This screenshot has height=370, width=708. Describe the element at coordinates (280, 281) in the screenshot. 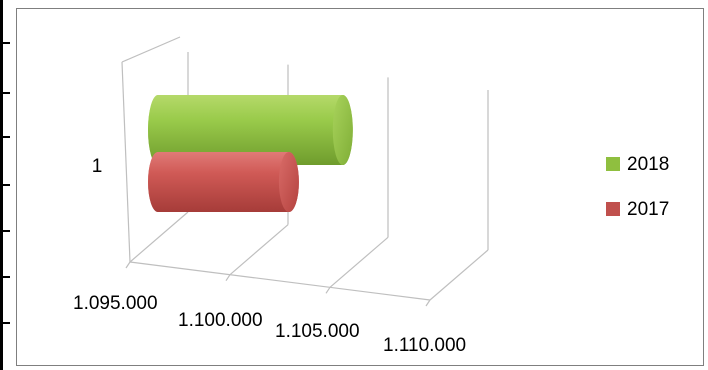

I see `floor-edge` at that location.